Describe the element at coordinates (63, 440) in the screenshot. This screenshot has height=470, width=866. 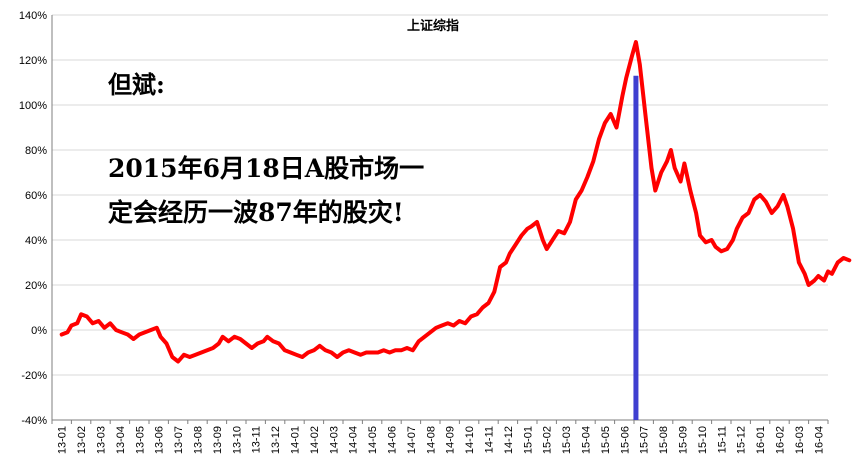
I see `x-tick-label: 13-01` at that location.